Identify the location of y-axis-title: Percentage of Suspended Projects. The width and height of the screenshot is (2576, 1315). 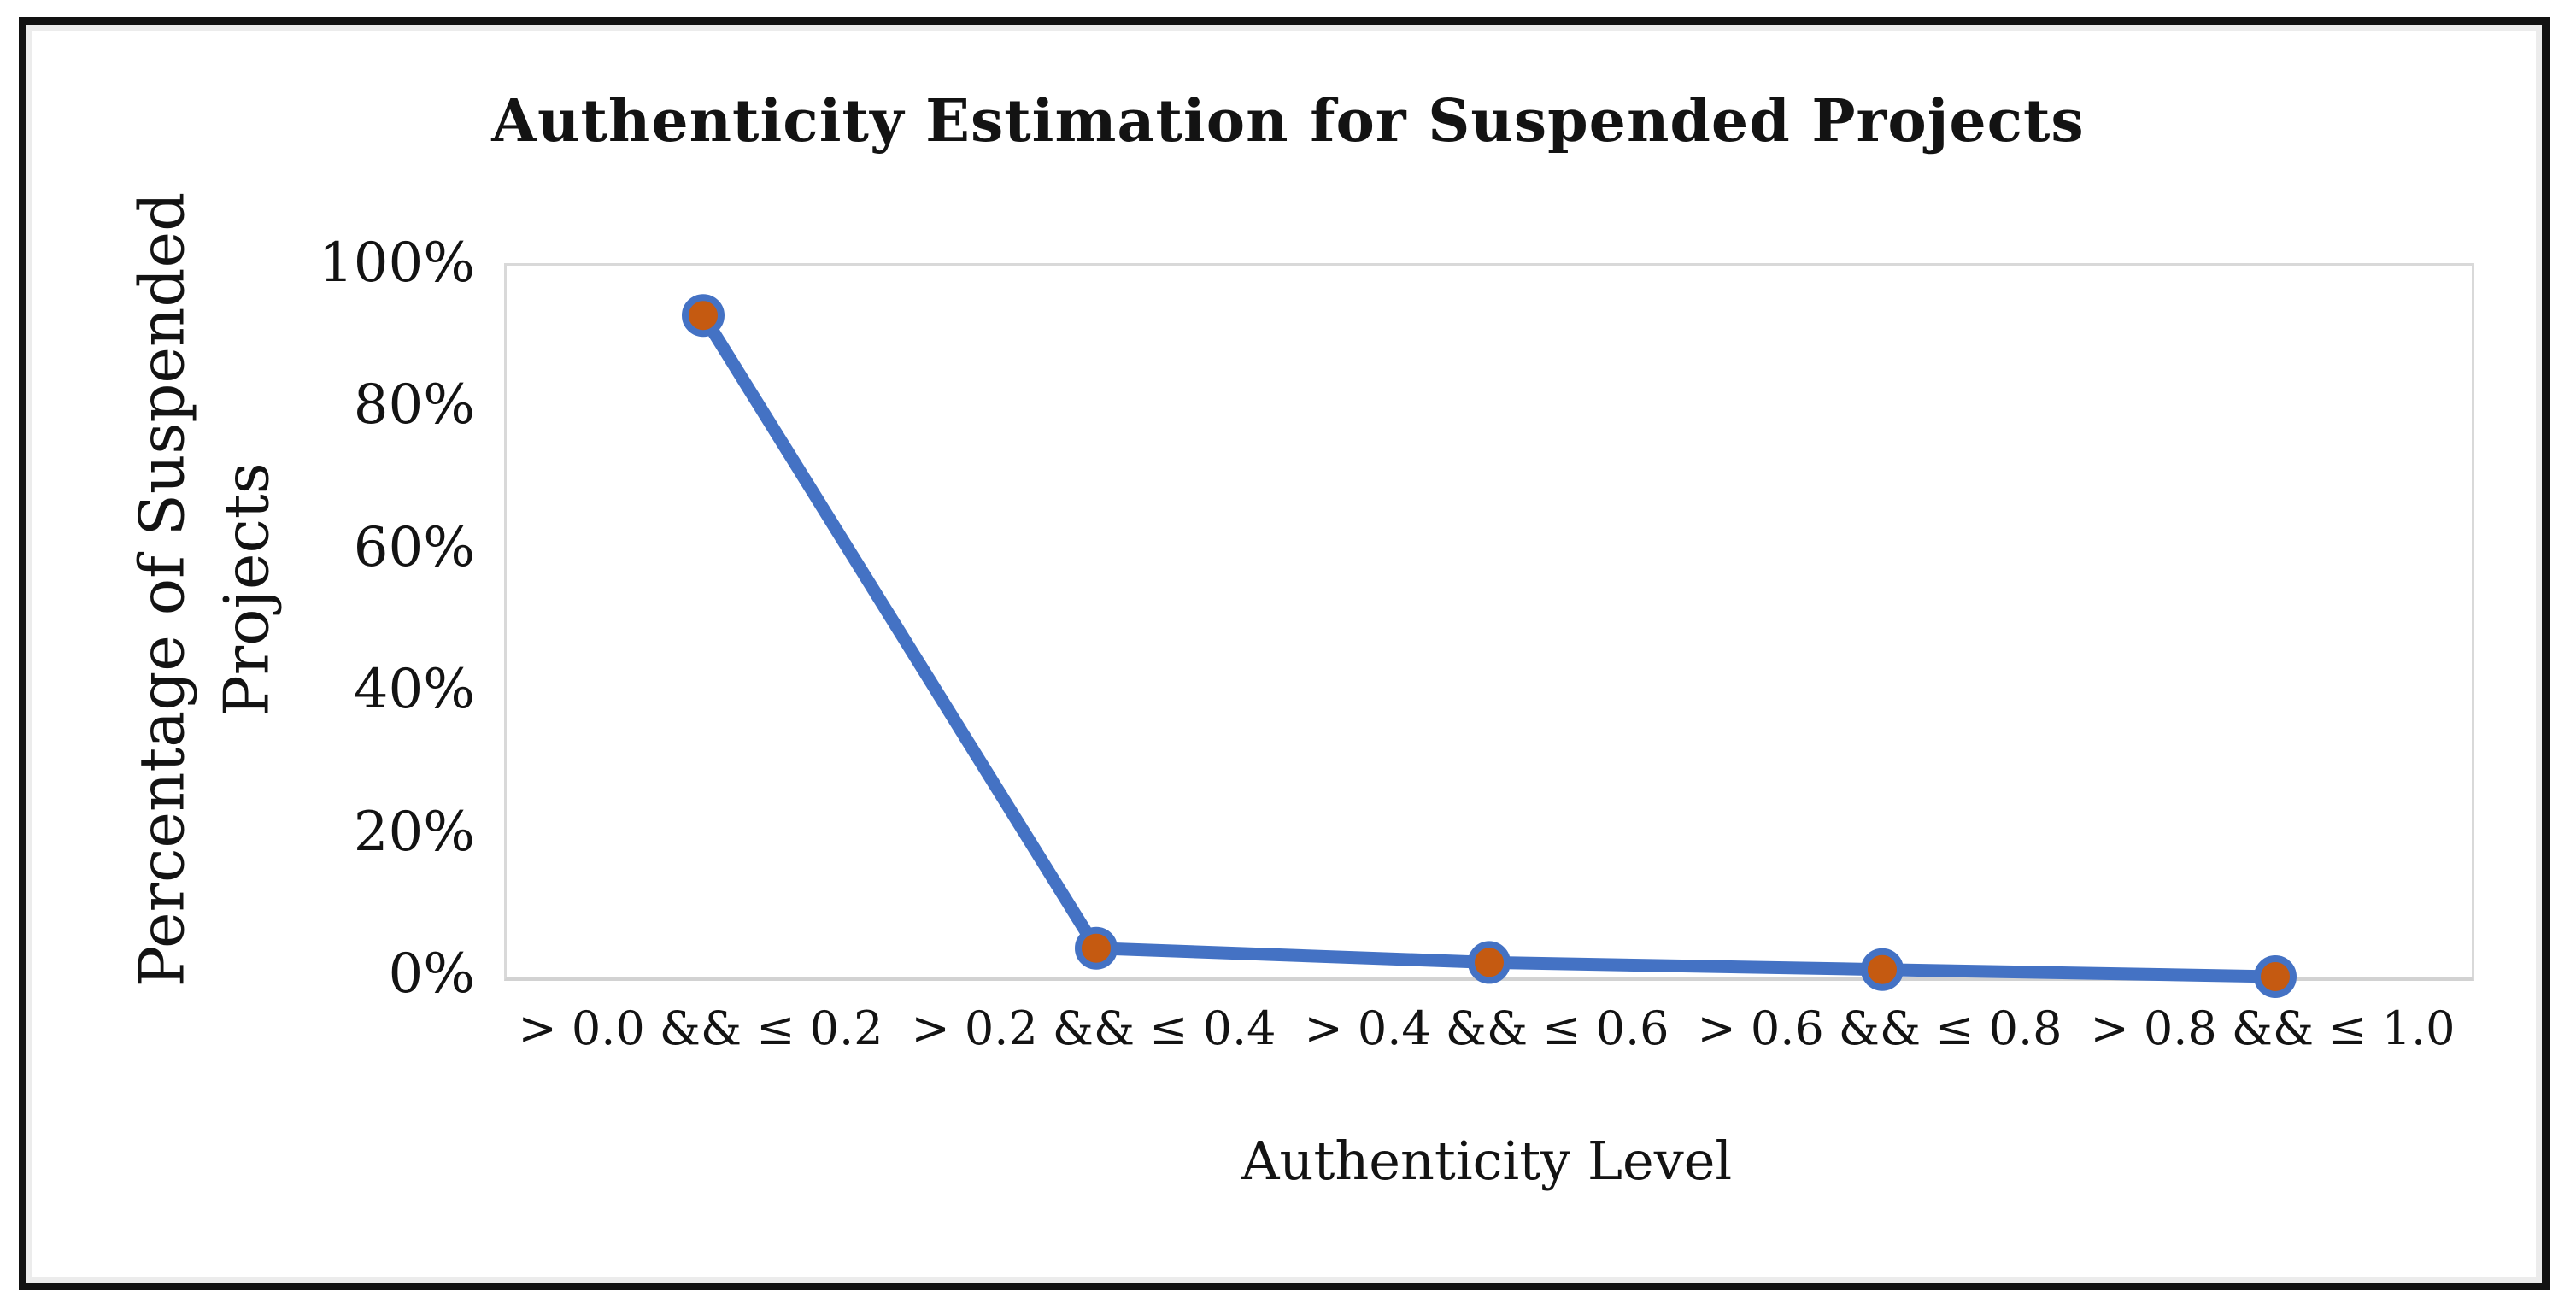
(205, 589).